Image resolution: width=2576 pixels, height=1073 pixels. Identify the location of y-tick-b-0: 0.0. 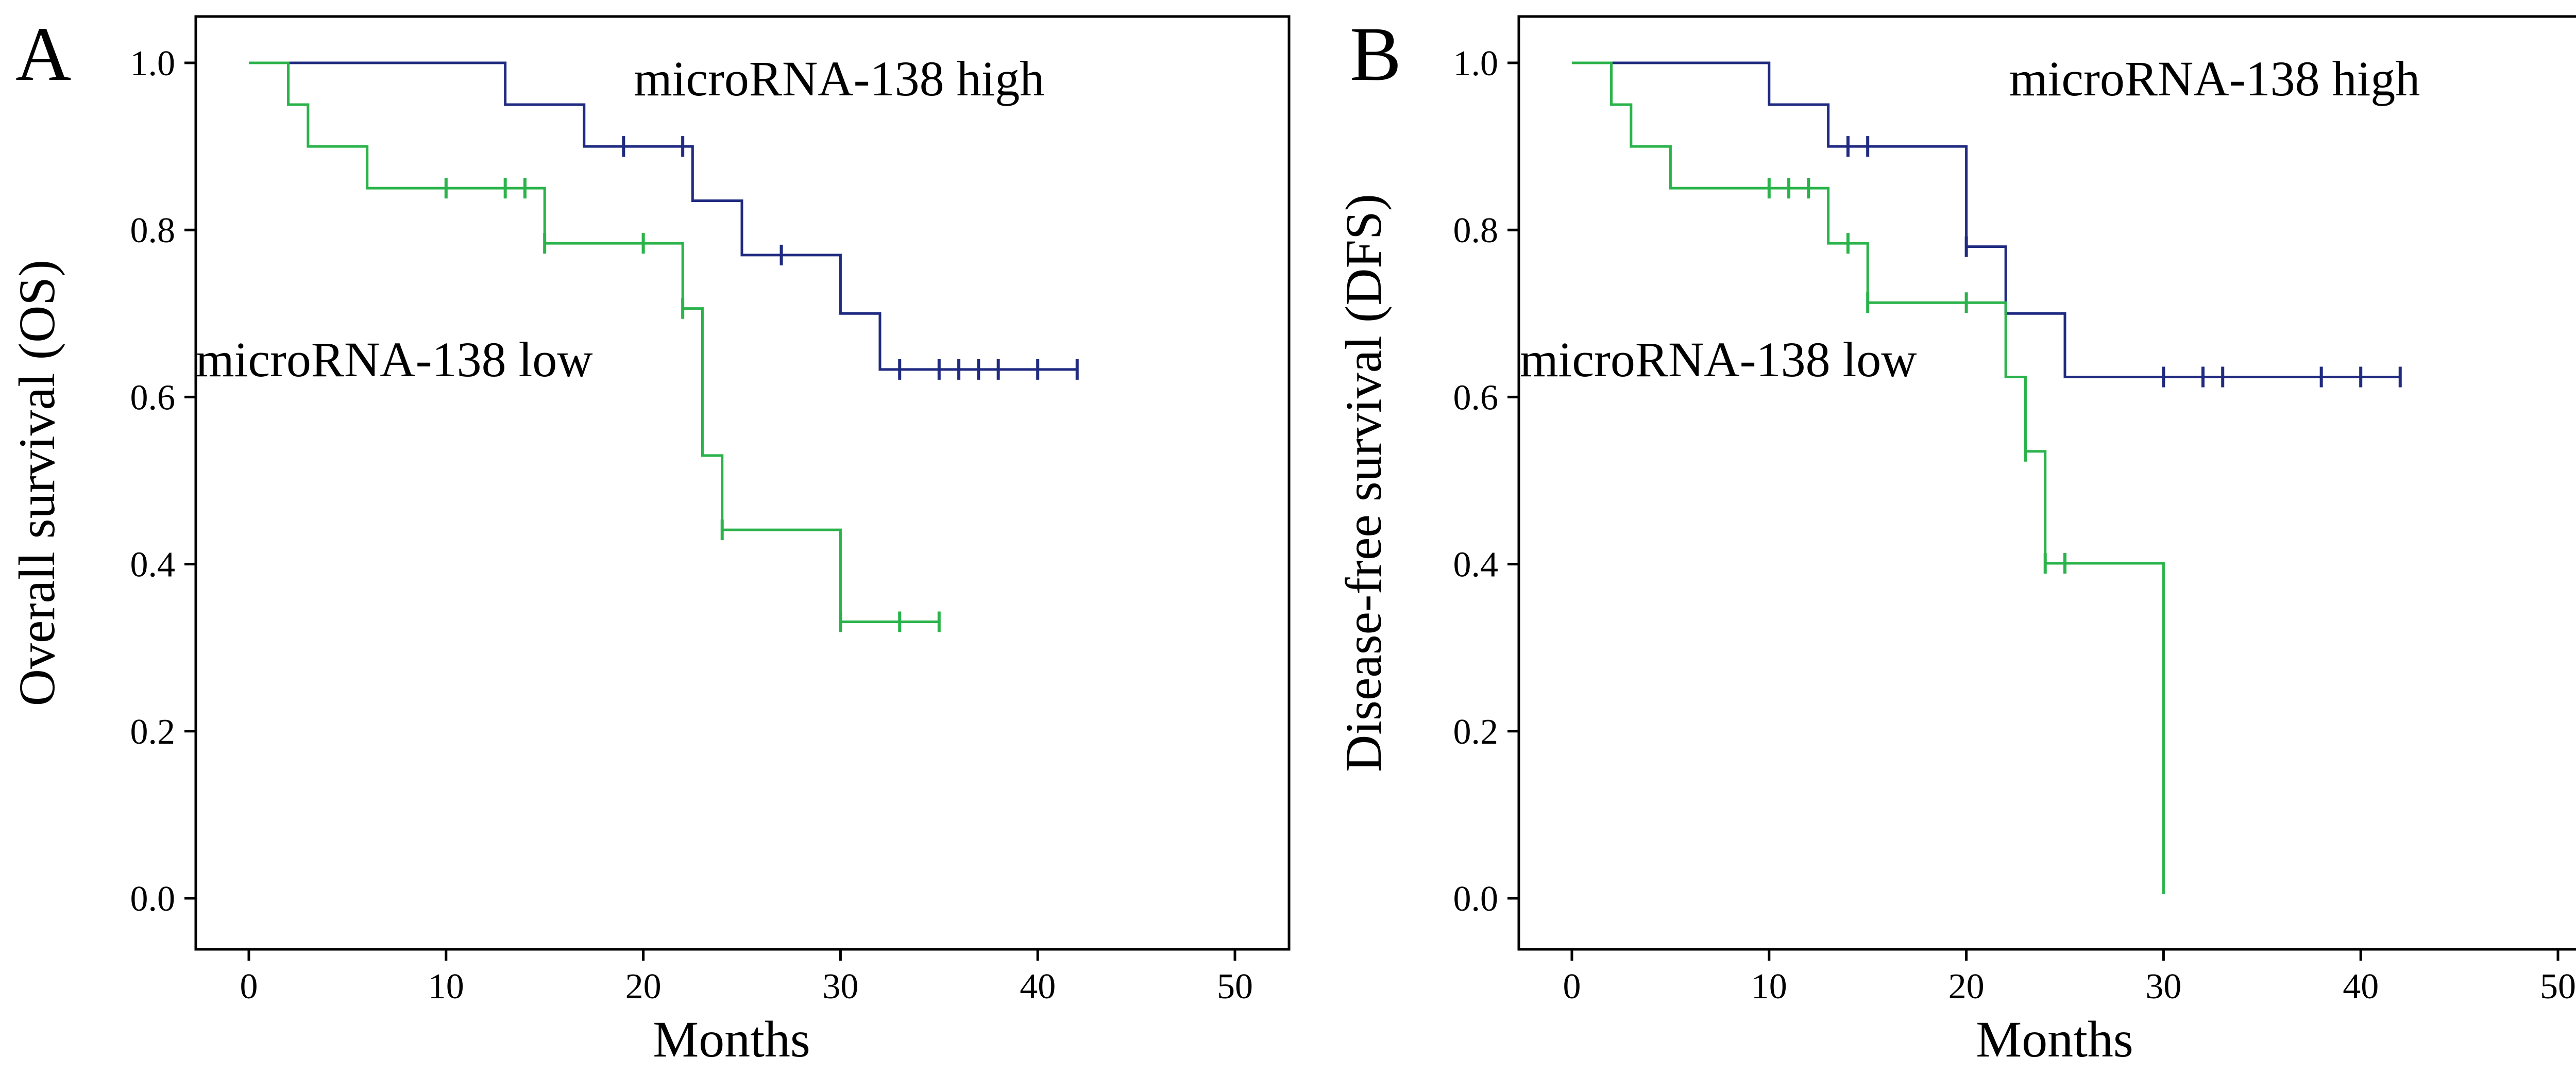
(1486, 899).